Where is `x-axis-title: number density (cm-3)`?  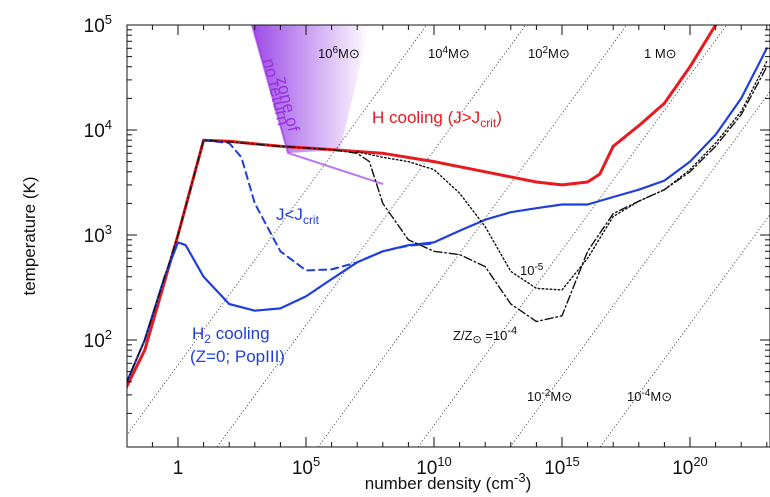
x-axis-title: number density (cm-3) is located at coordinates (448, 481).